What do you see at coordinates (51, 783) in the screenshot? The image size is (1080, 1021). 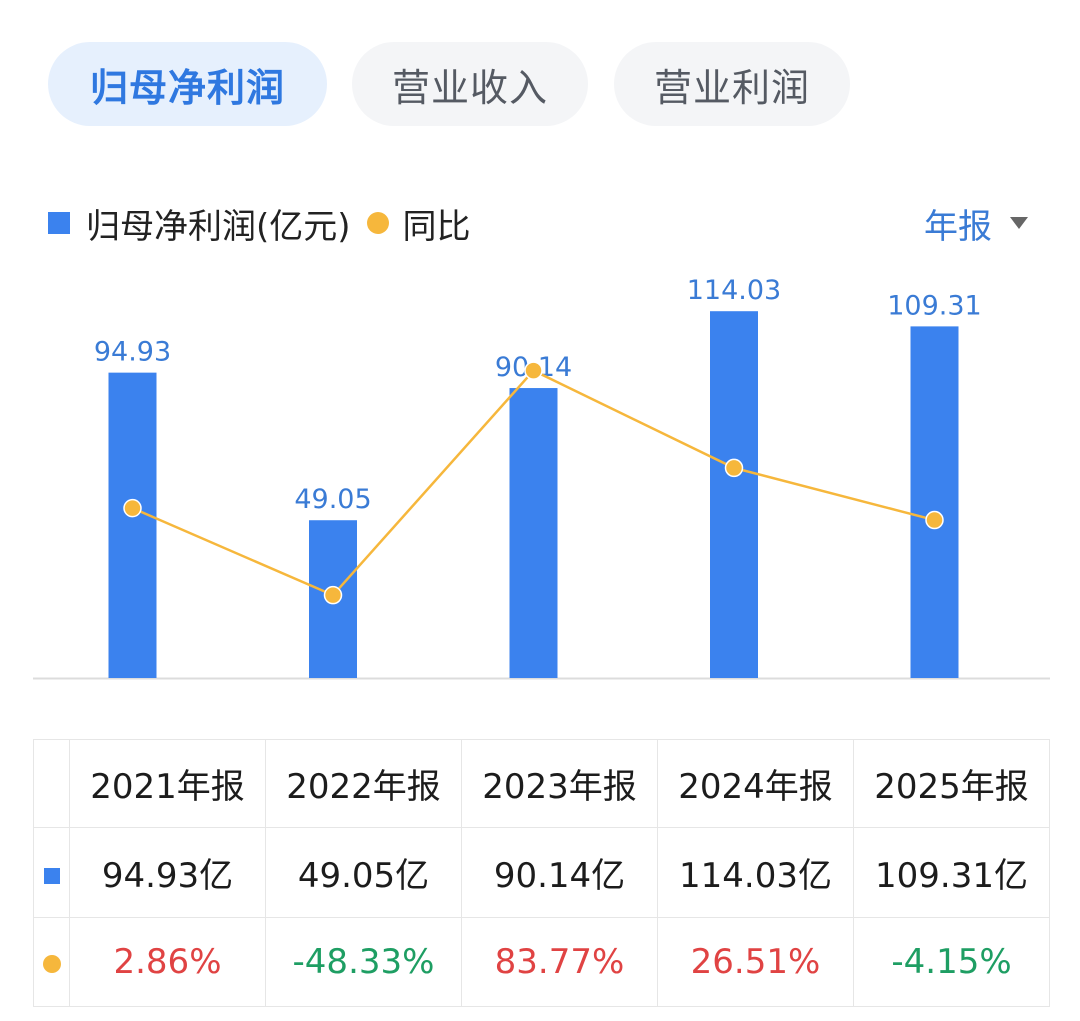 I see `table-corner-cell` at bounding box center [51, 783].